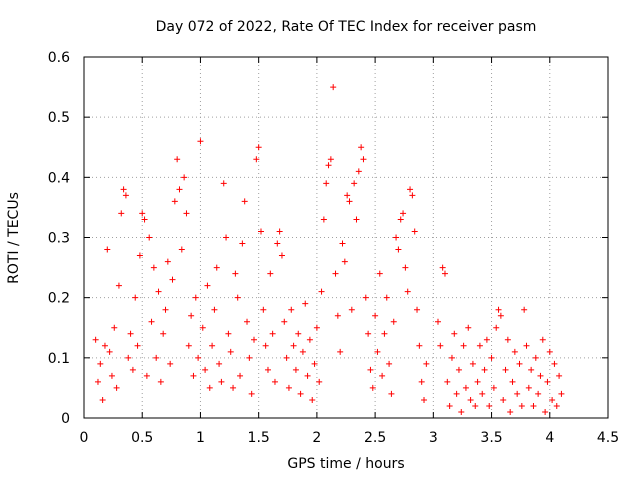 The height and width of the screenshot is (480, 640). Describe the element at coordinates (491, 438) in the screenshot. I see `x-tick-label: 3.5` at that location.